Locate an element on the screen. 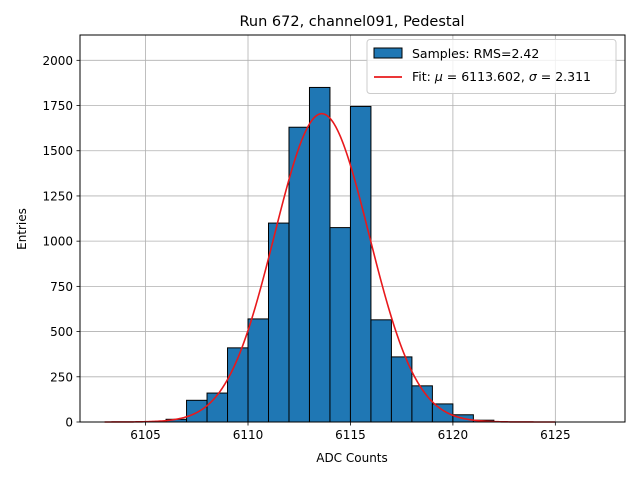  y-tick-label: 250 is located at coordinates (61, 377).